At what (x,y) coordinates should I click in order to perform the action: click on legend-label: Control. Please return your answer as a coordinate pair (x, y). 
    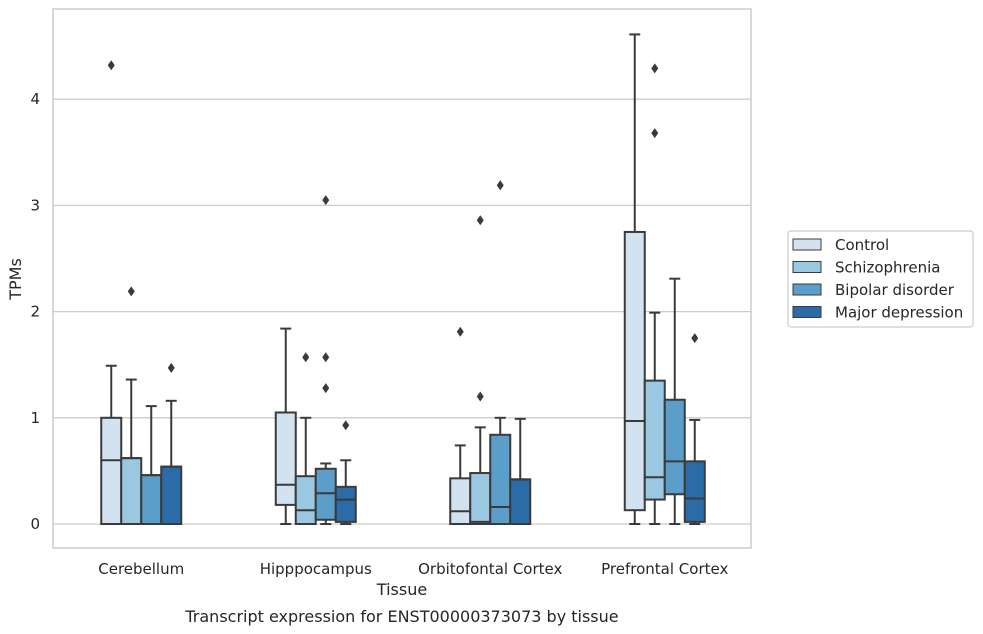
    Looking at the image, I should click on (862, 245).